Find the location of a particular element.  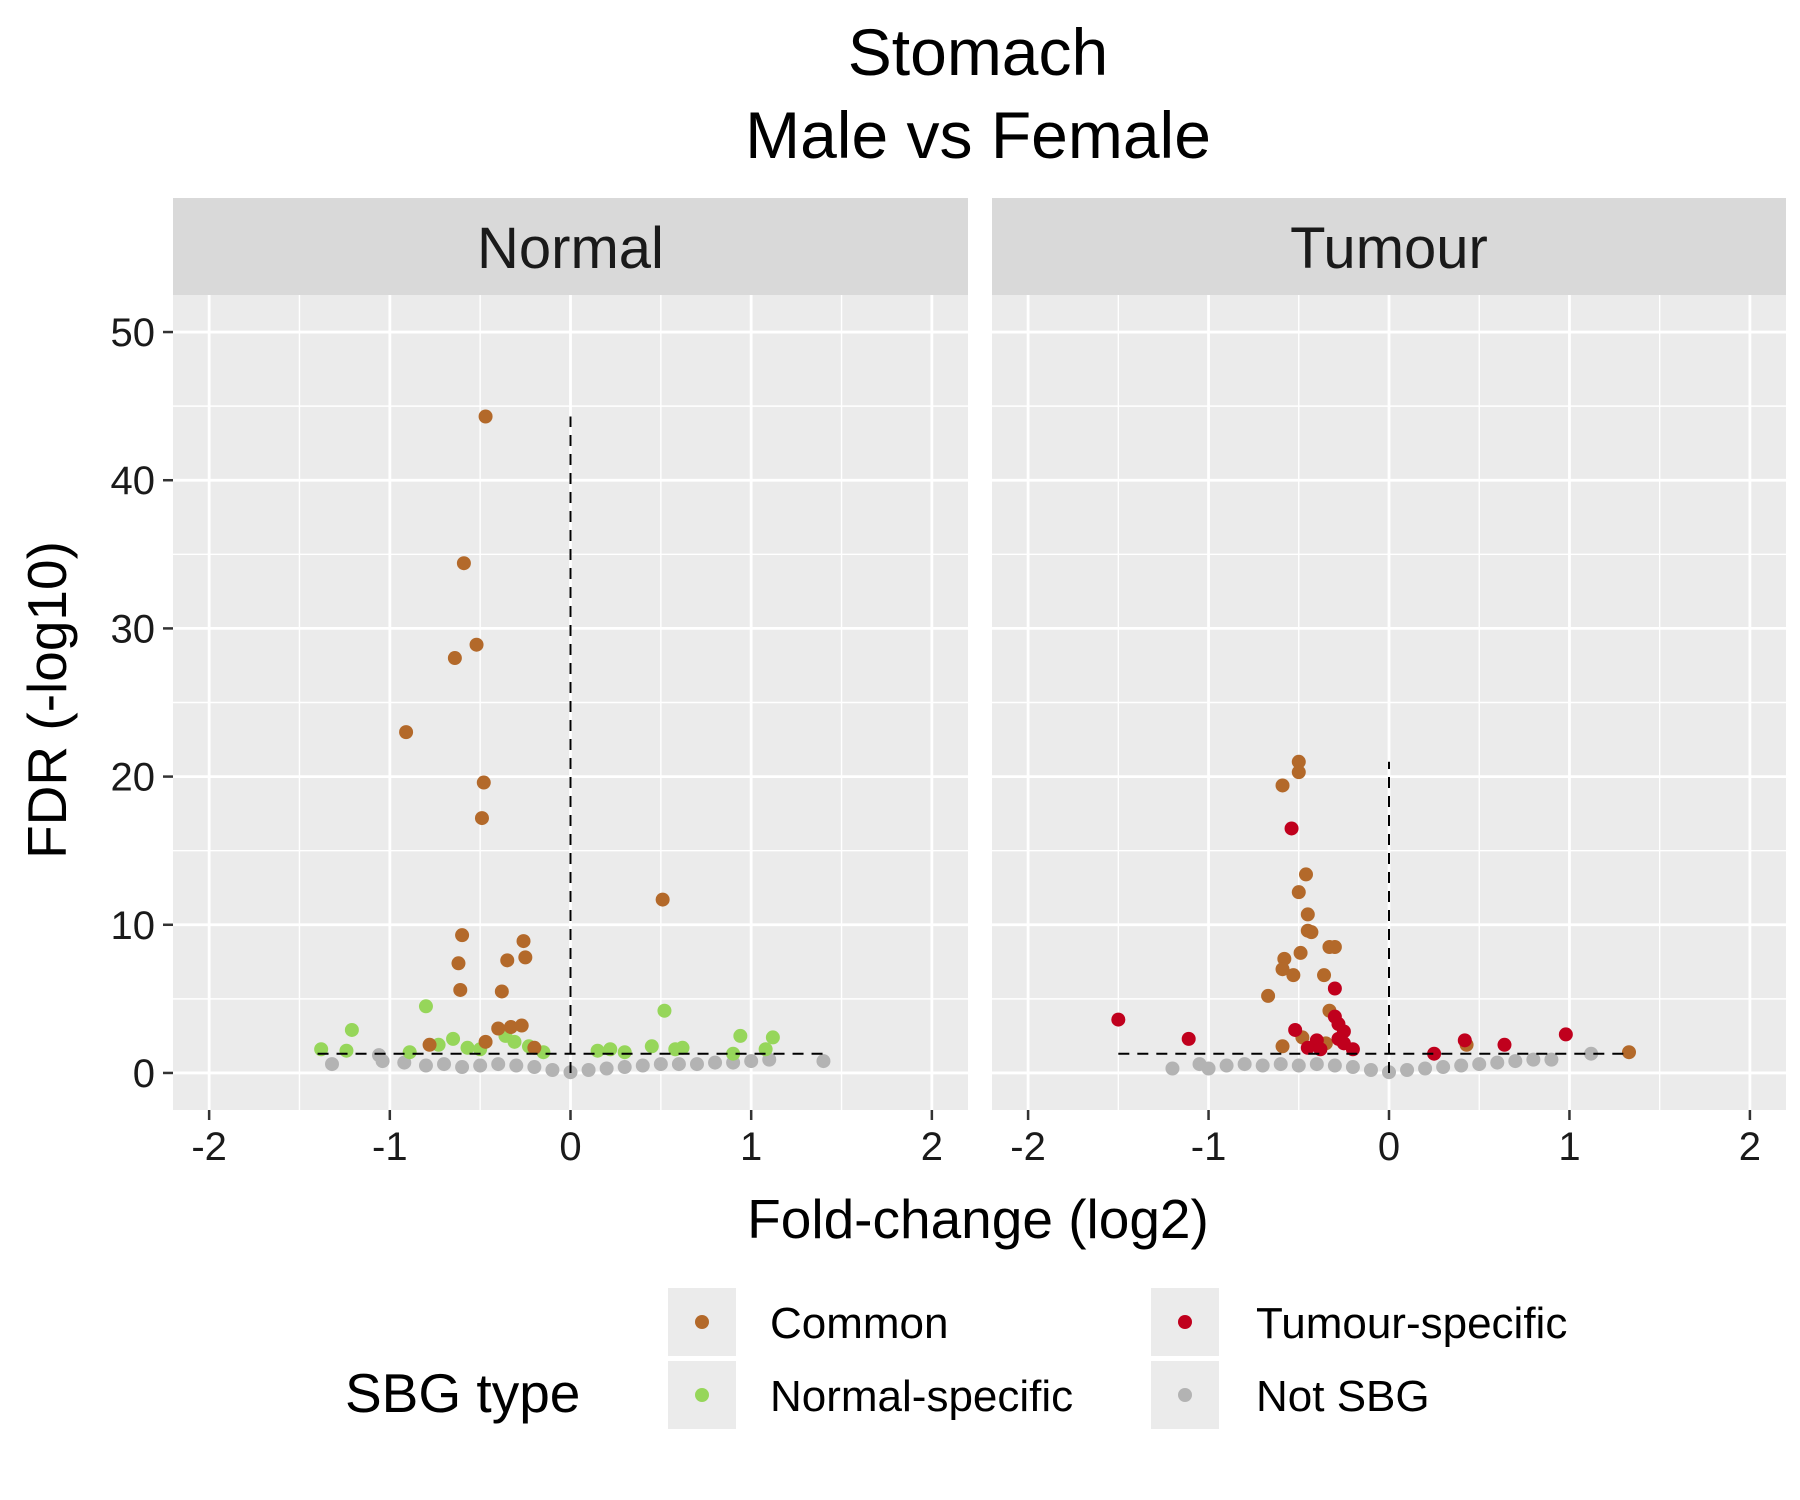

series-tumour-specific is located at coordinates (1342, 941).